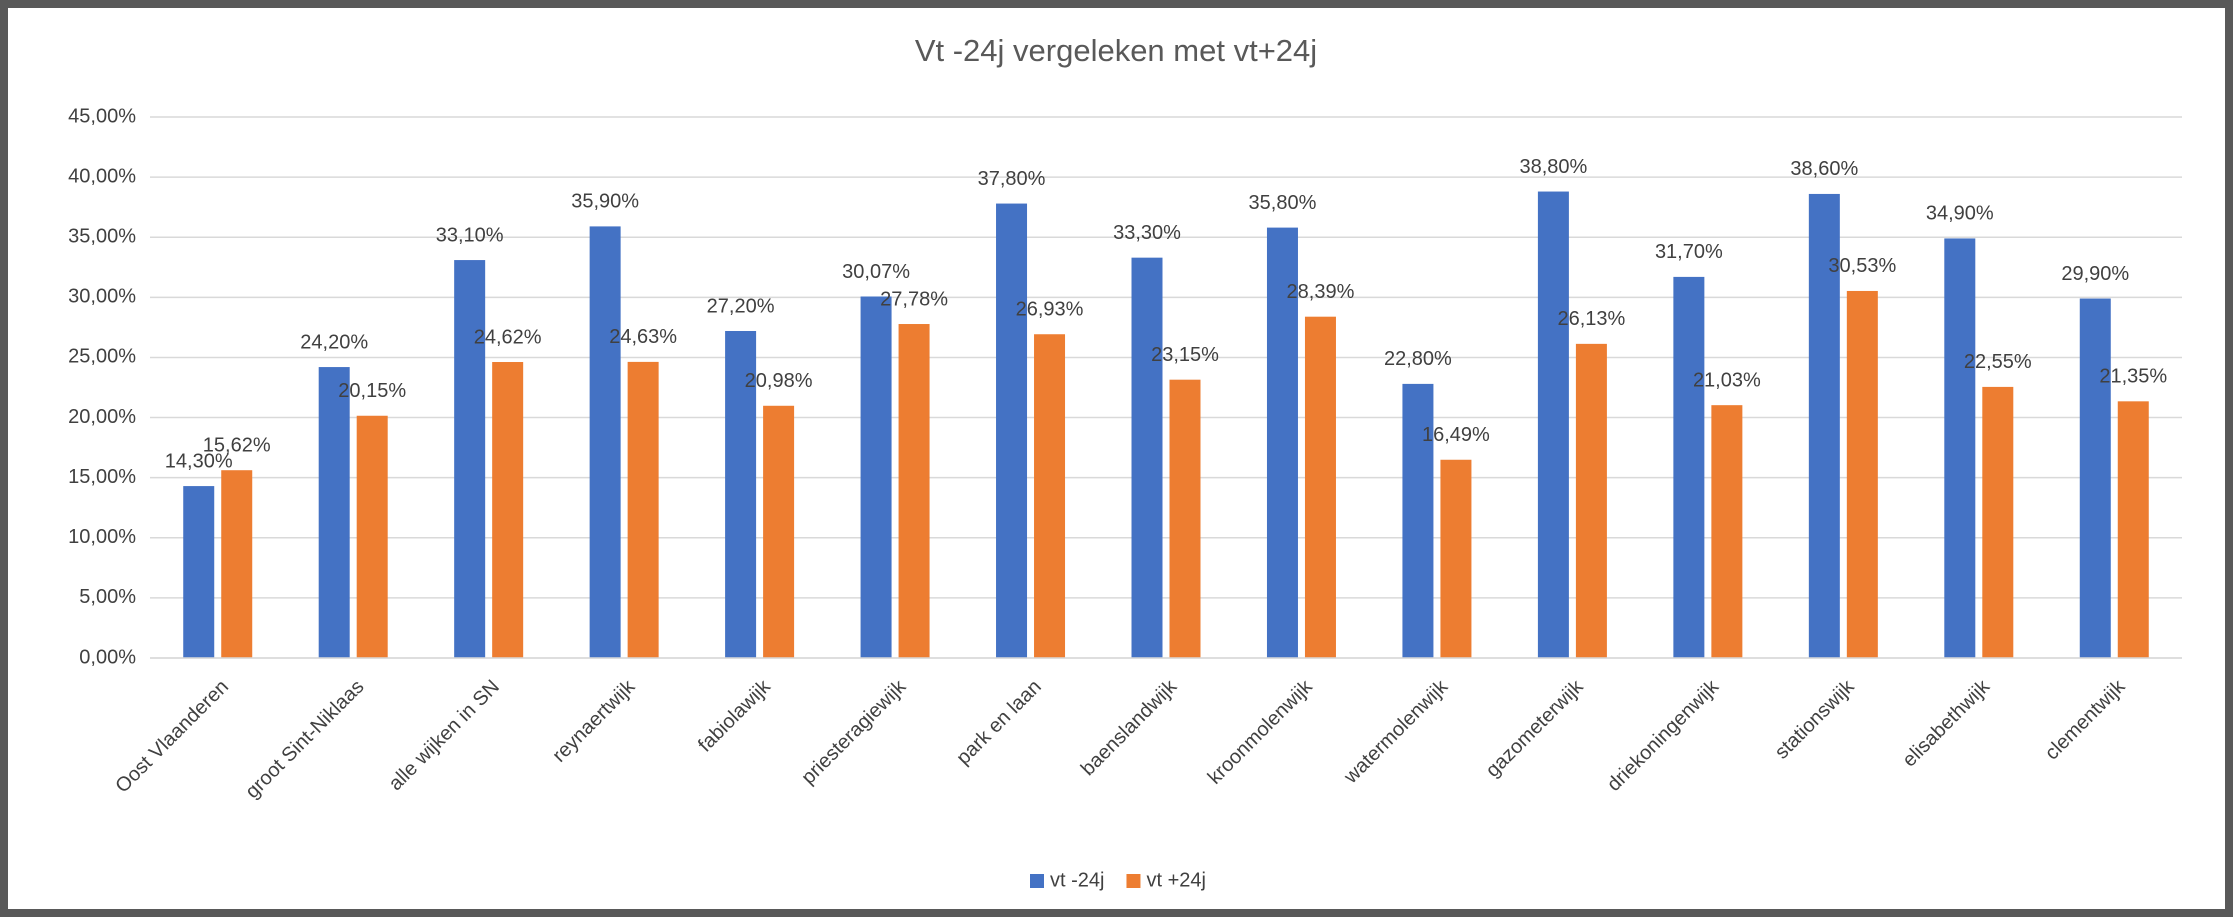 The width and height of the screenshot is (2233, 917). I want to click on y-tick-label: 40,00%, so click(102, 176).